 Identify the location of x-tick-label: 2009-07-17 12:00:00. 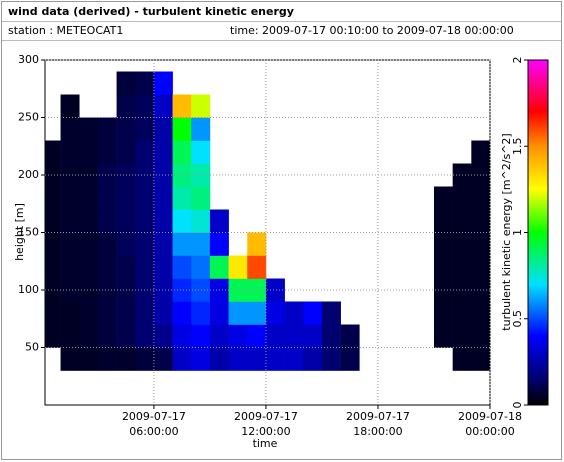
(265, 424).